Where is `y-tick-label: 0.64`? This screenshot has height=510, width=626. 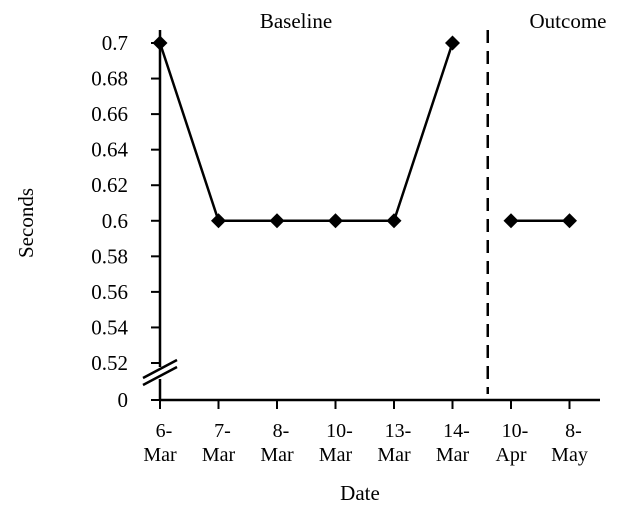
y-tick-label: 0.64 is located at coordinates (109, 150).